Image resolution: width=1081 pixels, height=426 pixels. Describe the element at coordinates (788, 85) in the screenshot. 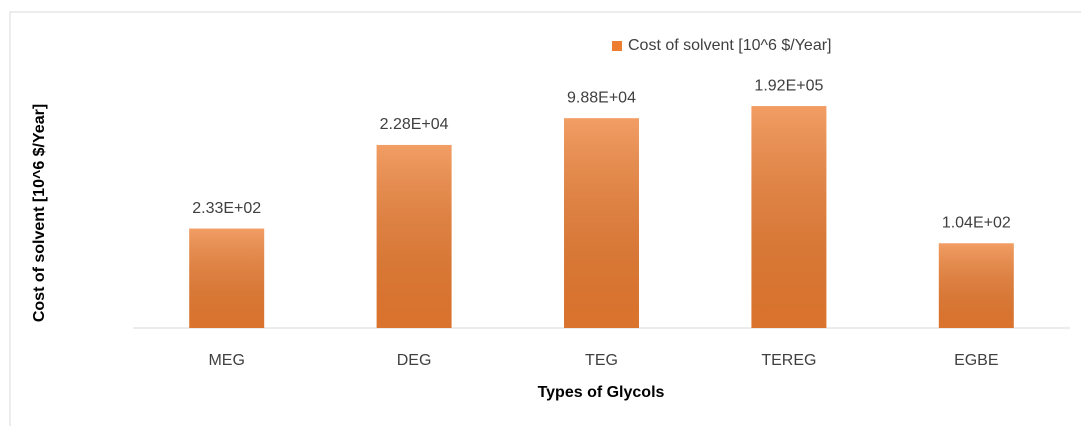

I see `data-label: 1.92E+05` at that location.